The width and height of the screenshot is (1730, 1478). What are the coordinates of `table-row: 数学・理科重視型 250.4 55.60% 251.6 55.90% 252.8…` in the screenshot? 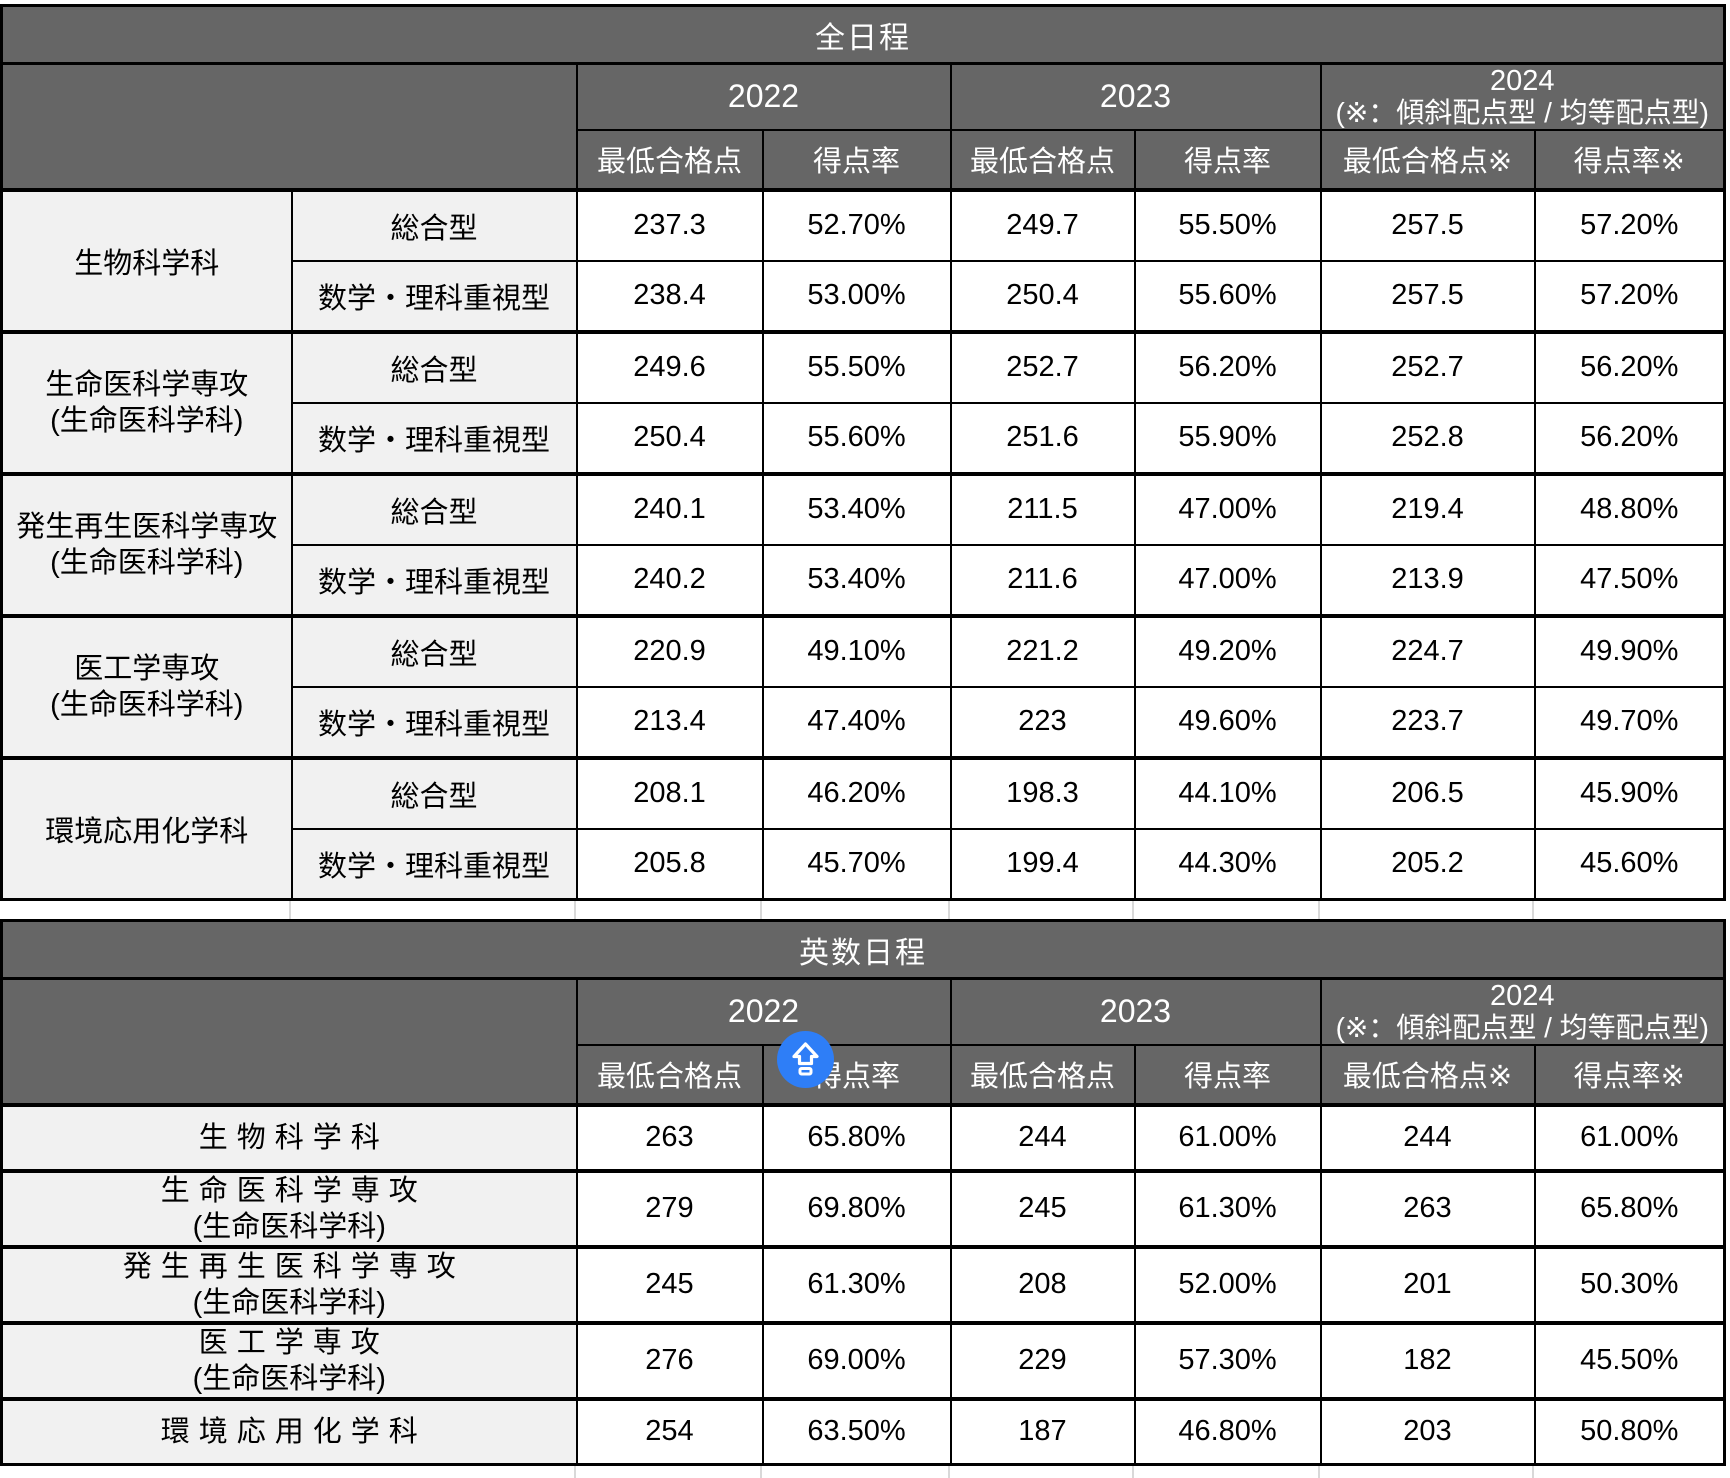 It's located at (864, 438).